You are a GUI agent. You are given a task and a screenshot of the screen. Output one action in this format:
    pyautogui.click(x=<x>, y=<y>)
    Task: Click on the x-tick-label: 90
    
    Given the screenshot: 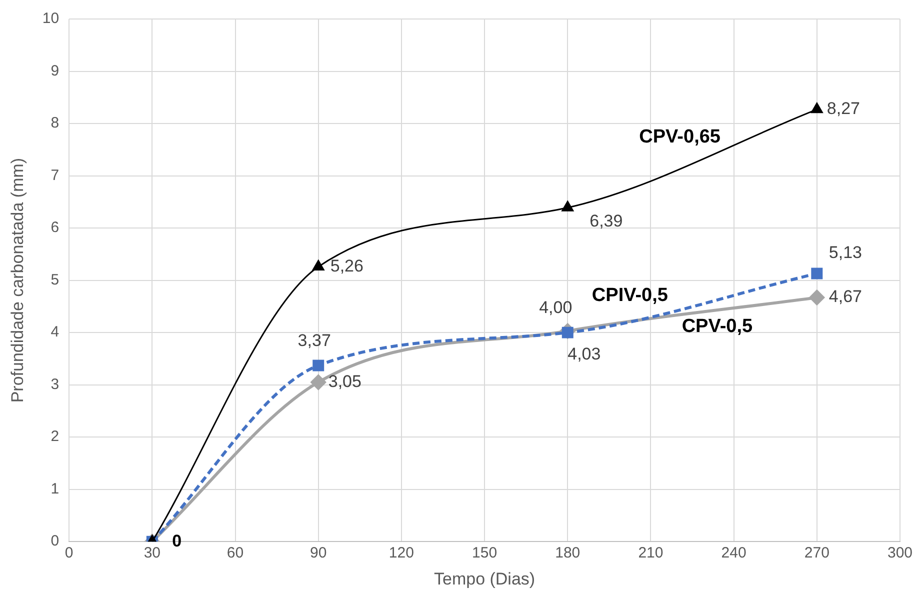 What is the action you would take?
    pyautogui.click(x=318, y=553)
    